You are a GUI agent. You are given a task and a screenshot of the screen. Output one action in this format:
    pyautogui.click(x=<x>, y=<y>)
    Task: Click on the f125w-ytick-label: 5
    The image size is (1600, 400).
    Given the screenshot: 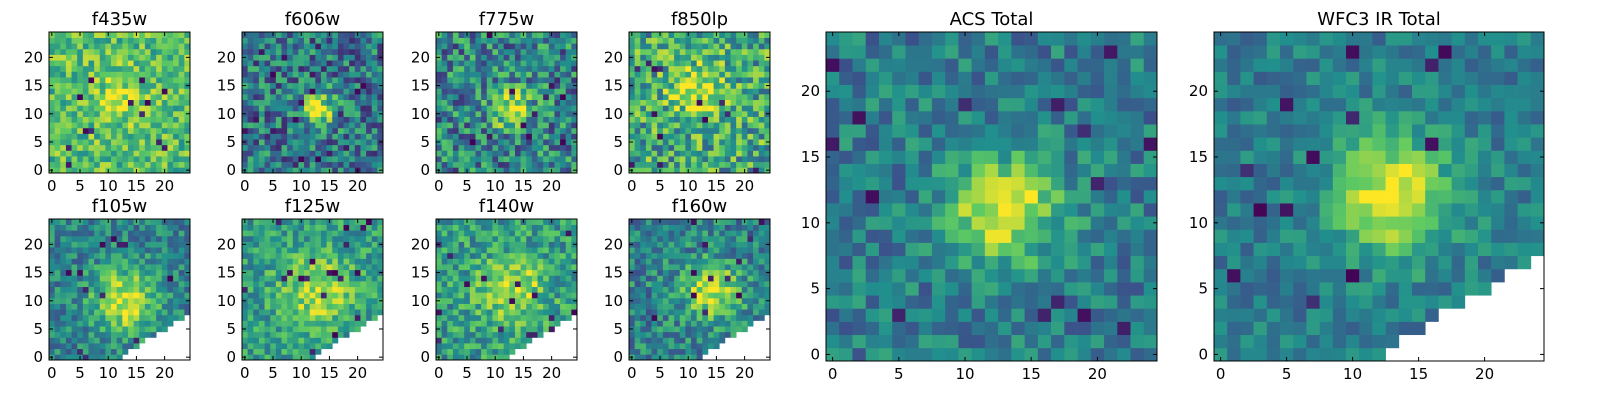 What is the action you would take?
    pyautogui.click(x=231, y=329)
    